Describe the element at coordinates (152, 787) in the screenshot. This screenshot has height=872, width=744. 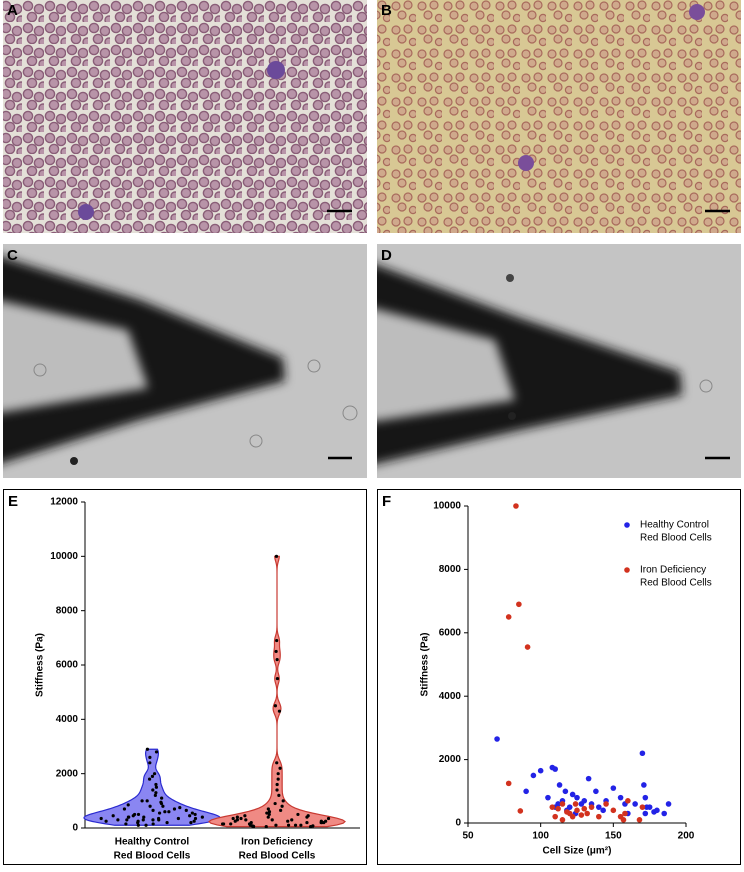
I see `violin` at that location.